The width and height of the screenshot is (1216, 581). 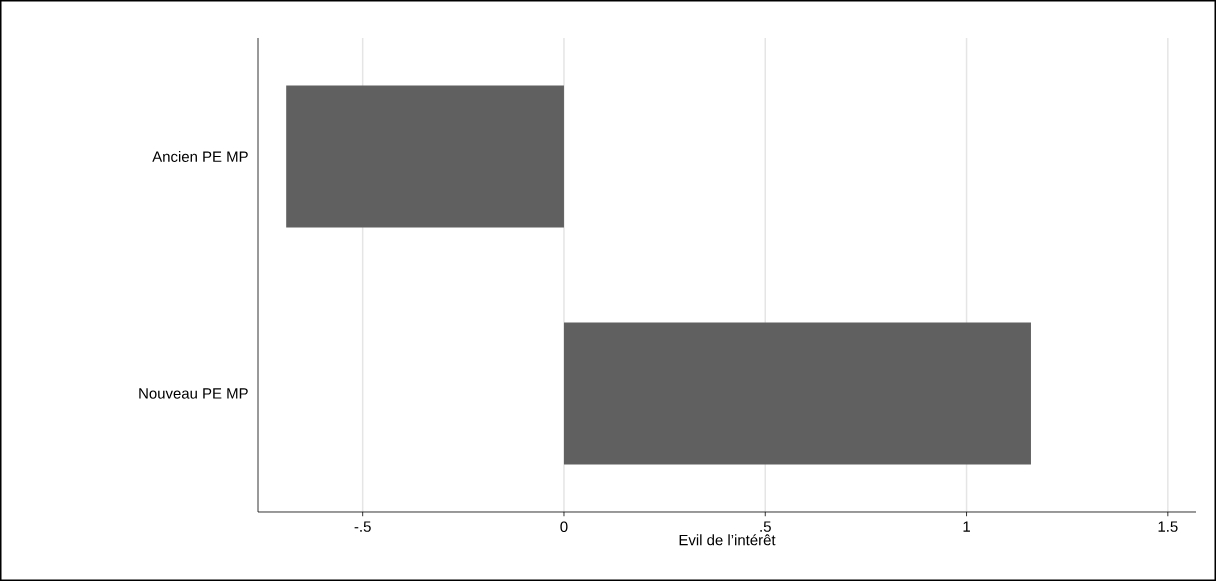 I want to click on x-tick-label: -.5, so click(x=362, y=526).